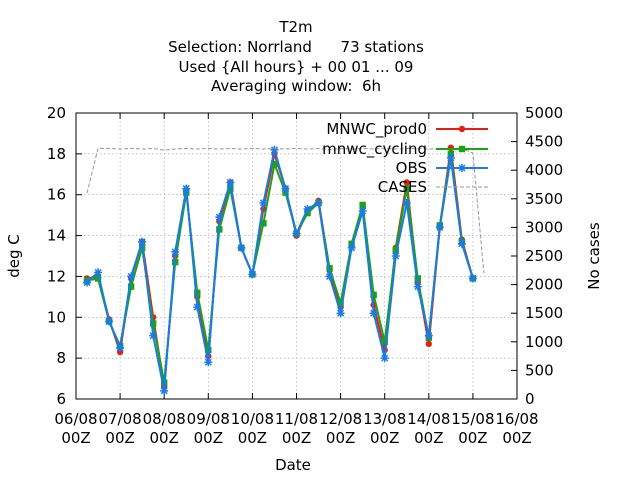  I want to click on title-line-3: Used {All hours} + 00 01 ... 09, so click(296, 67).